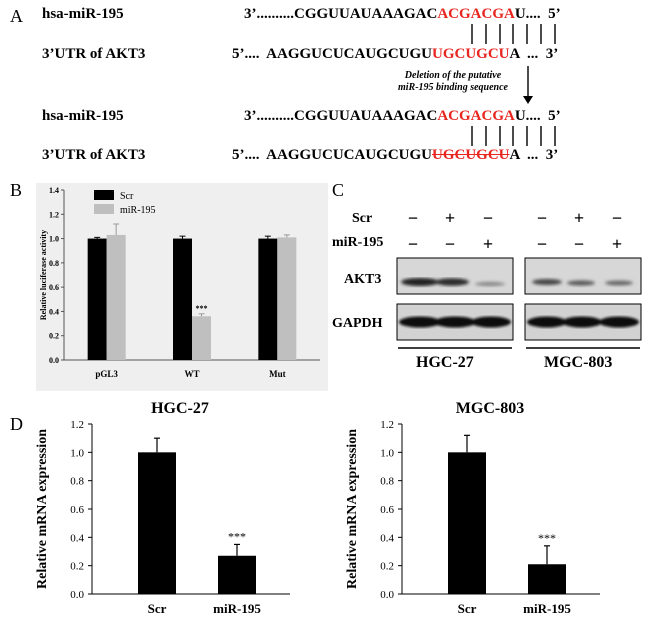 The image size is (650, 621). What do you see at coordinates (362, 218) in the screenshot?
I see `row-label-scr: Scr` at bounding box center [362, 218].